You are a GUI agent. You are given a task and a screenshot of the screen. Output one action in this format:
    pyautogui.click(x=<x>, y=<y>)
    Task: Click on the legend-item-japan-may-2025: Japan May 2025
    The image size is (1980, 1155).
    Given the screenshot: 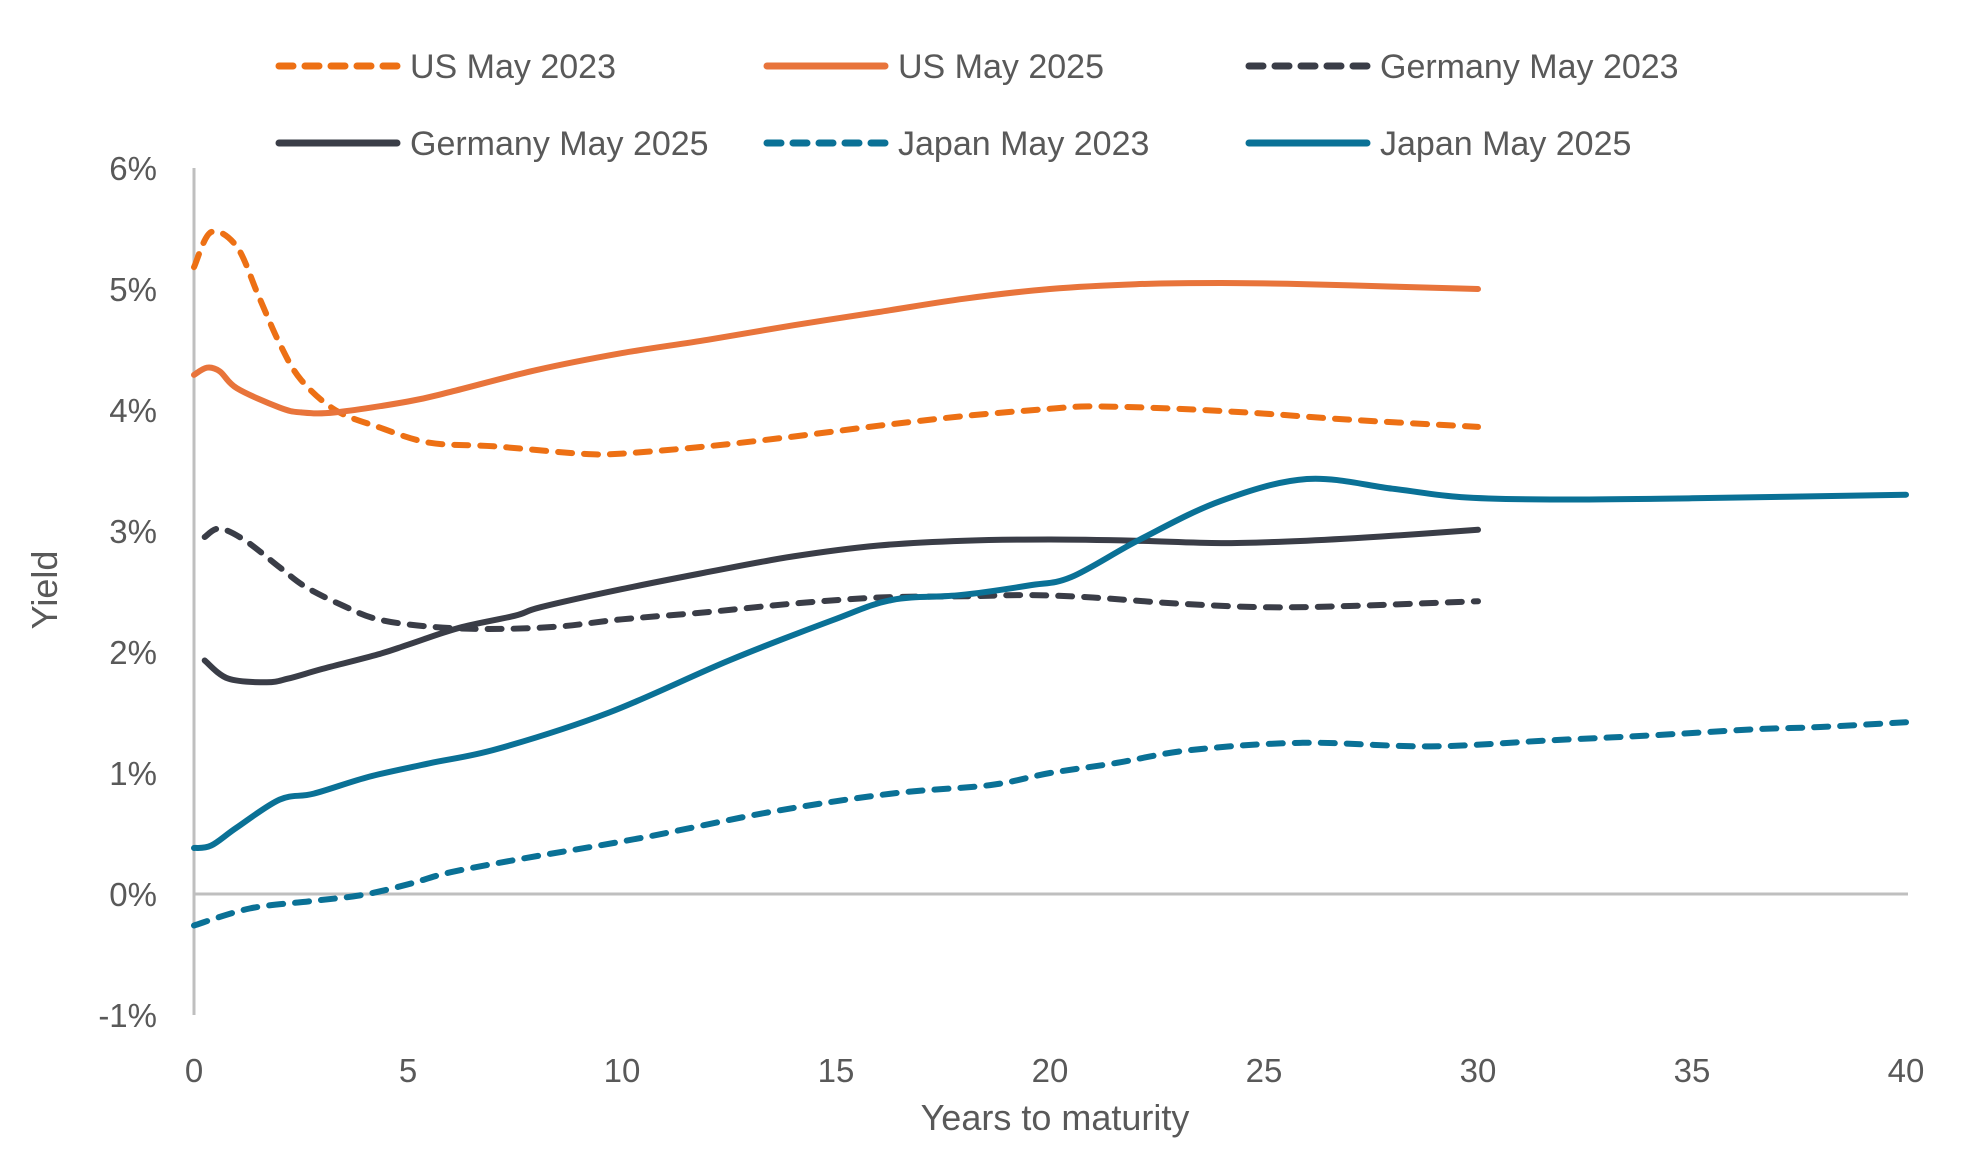 What is the action you would take?
    pyautogui.click(x=1438, y=144)
    